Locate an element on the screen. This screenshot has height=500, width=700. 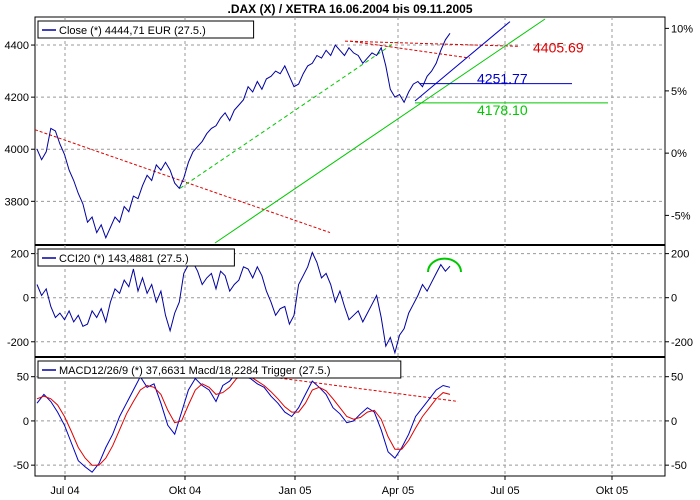
series-line-macd is located at coordinates (243, 422).